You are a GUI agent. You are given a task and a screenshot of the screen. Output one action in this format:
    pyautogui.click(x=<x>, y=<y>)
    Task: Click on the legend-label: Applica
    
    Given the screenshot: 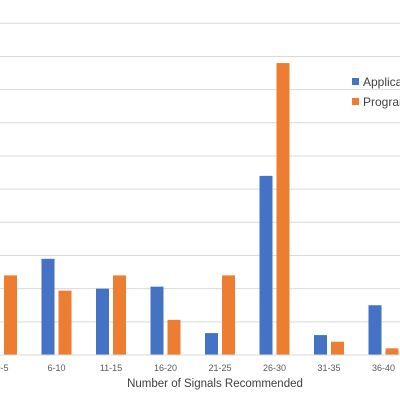 What is the action you would take?
    pyautogui.click(x=381, y=82)
    